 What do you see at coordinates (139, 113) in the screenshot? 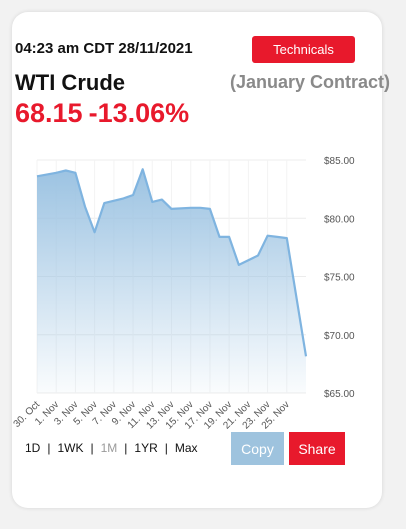
I see `price-change: -13.06%` at bounding box center [139, 113].